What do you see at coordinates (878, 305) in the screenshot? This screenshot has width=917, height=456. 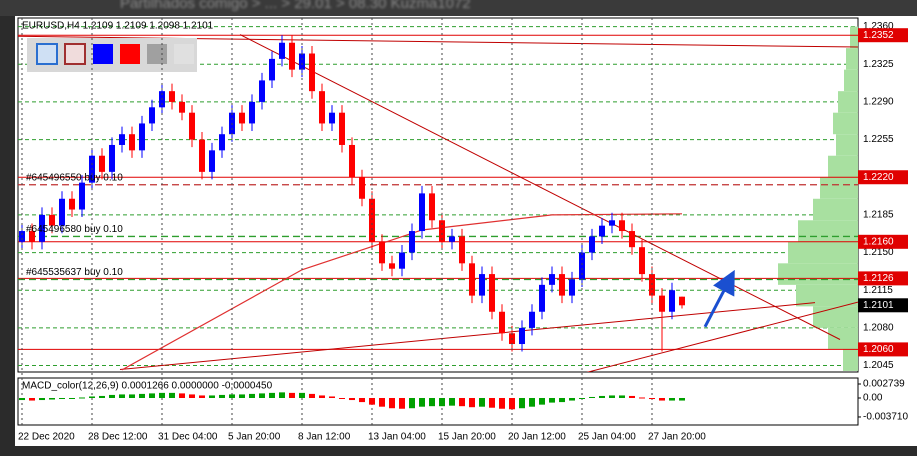 I see `current-price: 1.2101` at bounding box center [878, 305].